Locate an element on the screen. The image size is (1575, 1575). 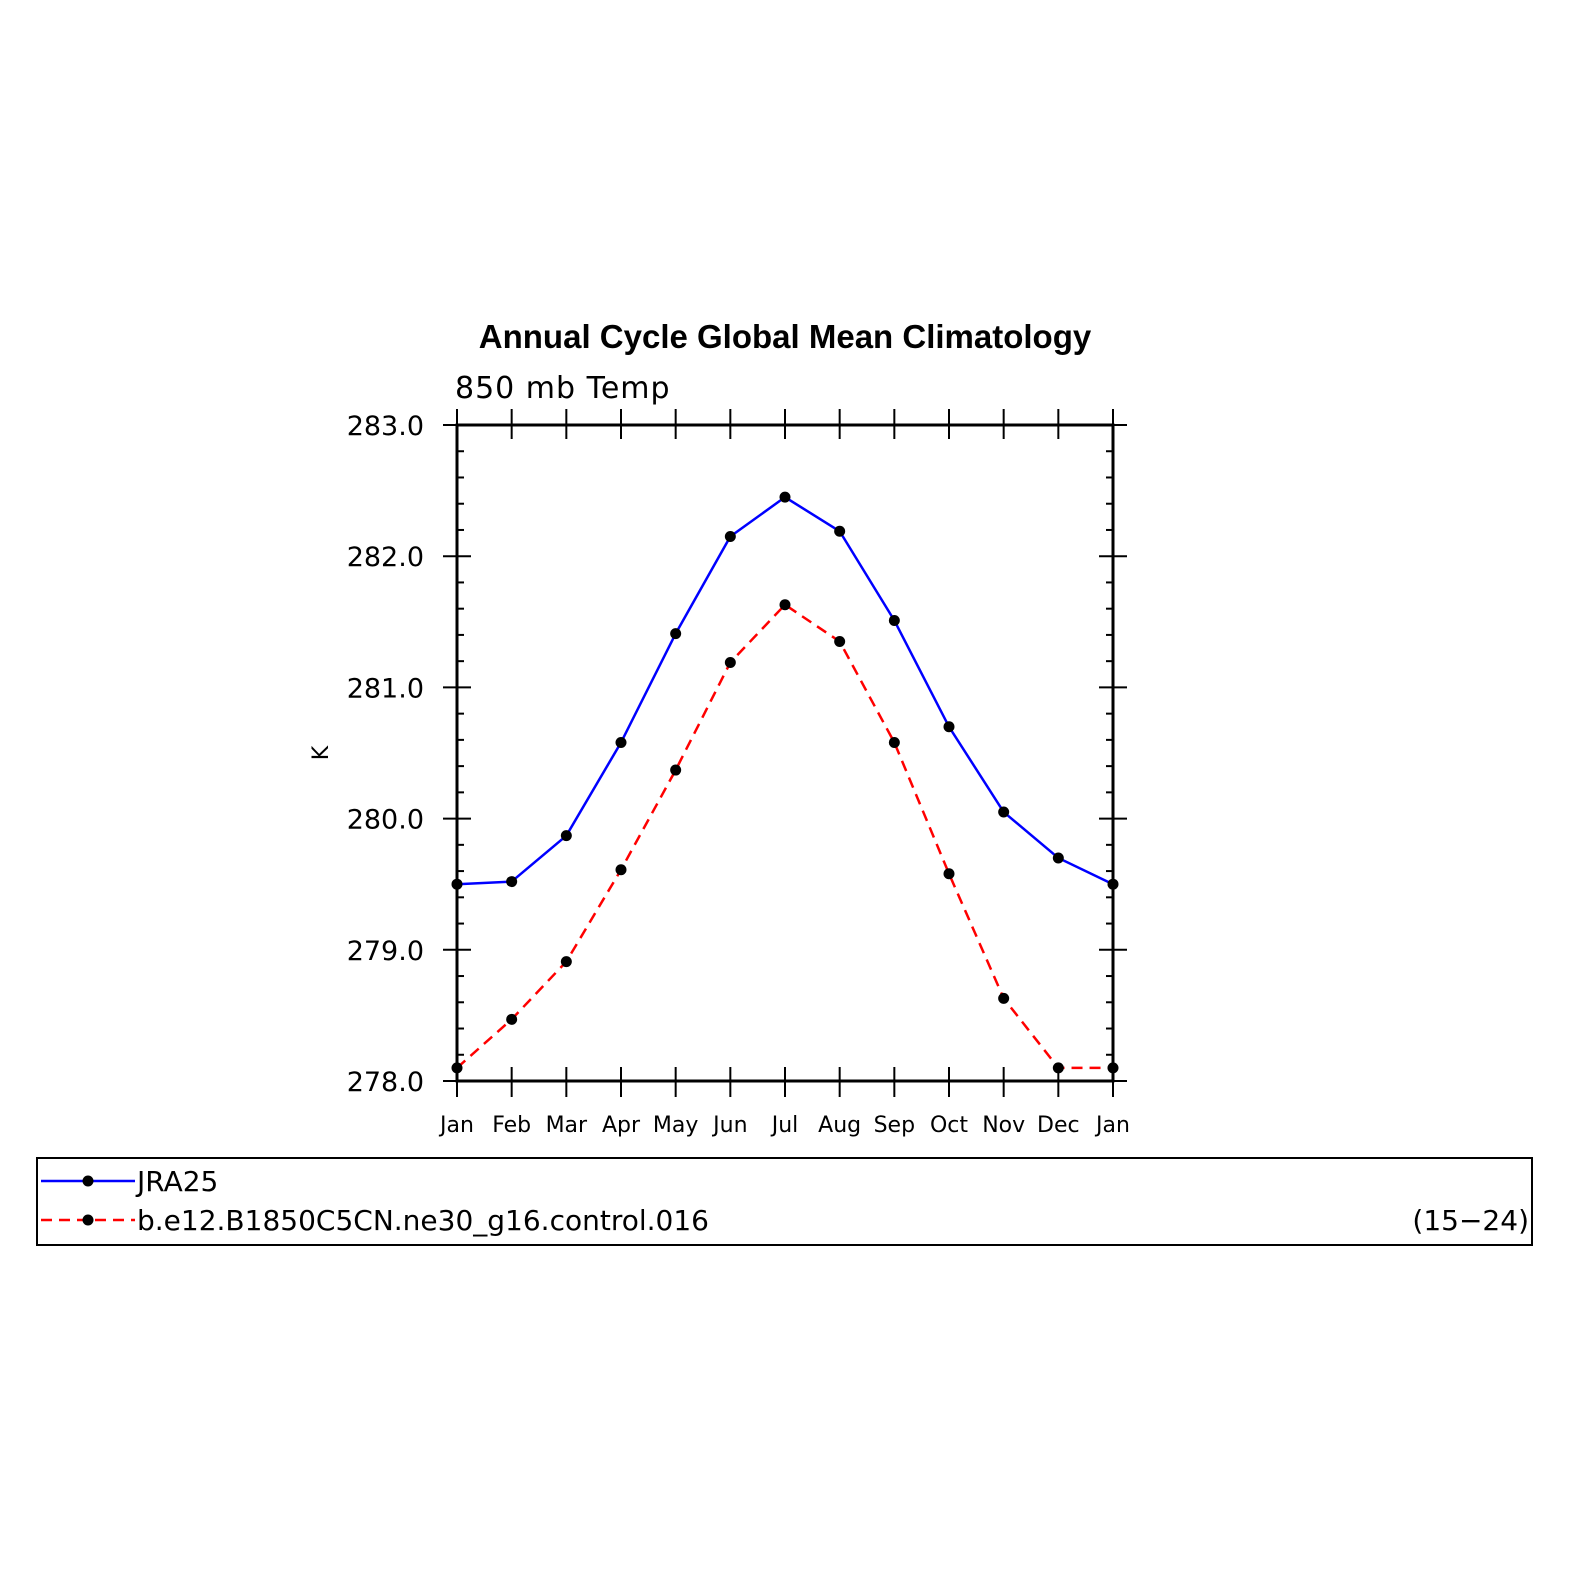
x-tick-label: Jul is located at coordinates (784, 1125).